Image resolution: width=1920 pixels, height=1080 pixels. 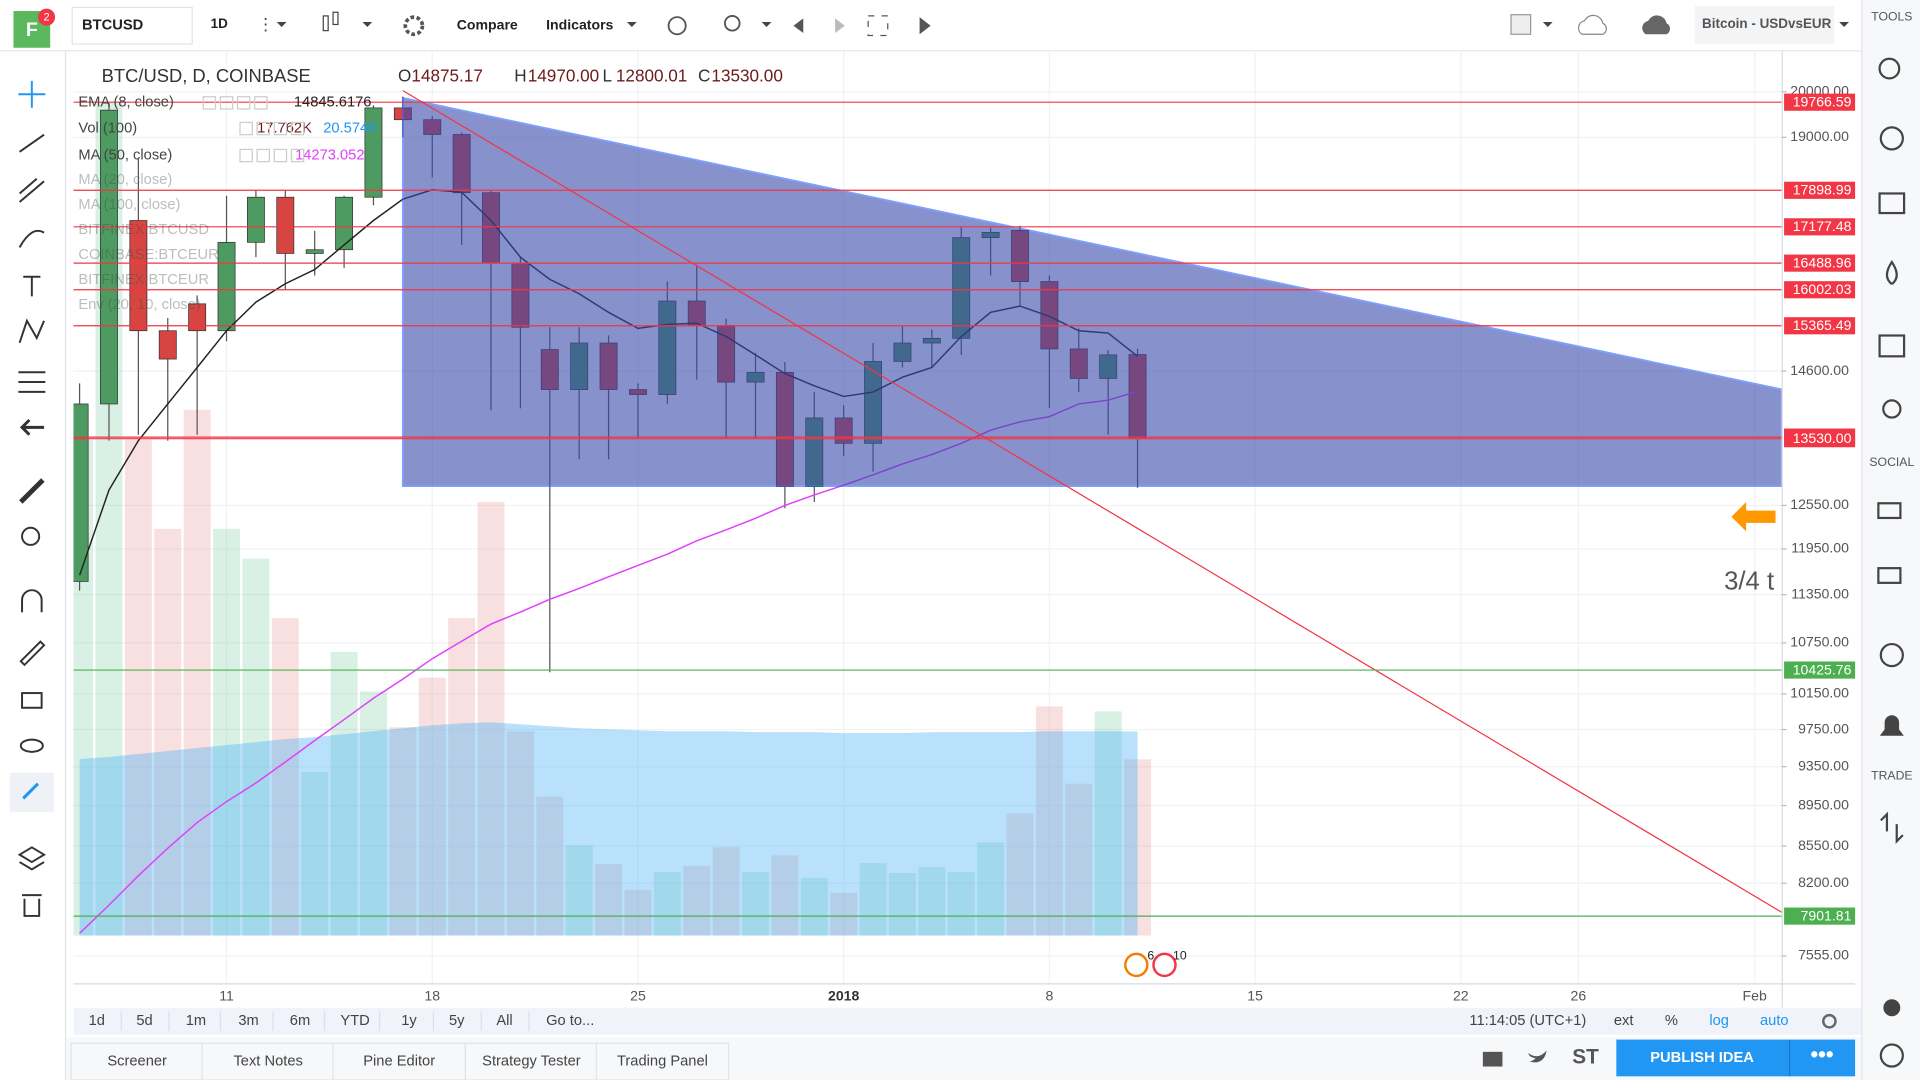 I want to click on cloud-save-icon, so click(x=1656, y=25).